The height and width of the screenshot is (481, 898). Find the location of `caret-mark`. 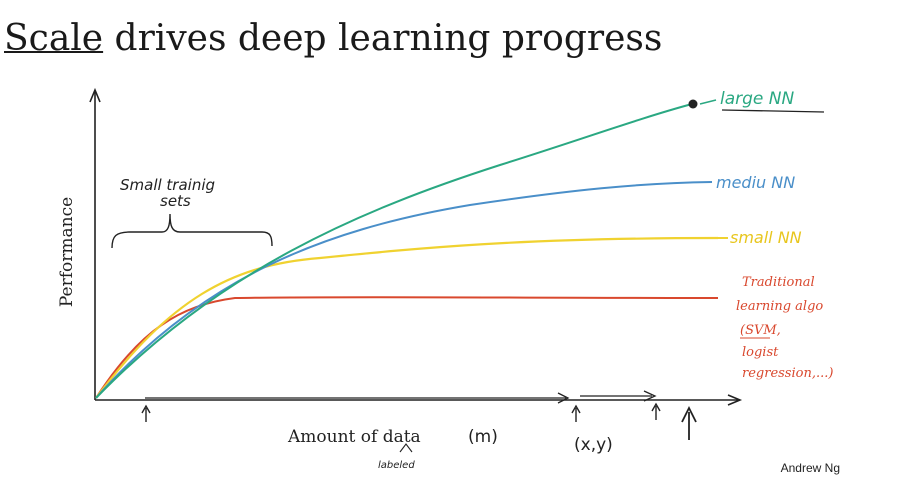

caret-mark is located at coordinates (406, 448).